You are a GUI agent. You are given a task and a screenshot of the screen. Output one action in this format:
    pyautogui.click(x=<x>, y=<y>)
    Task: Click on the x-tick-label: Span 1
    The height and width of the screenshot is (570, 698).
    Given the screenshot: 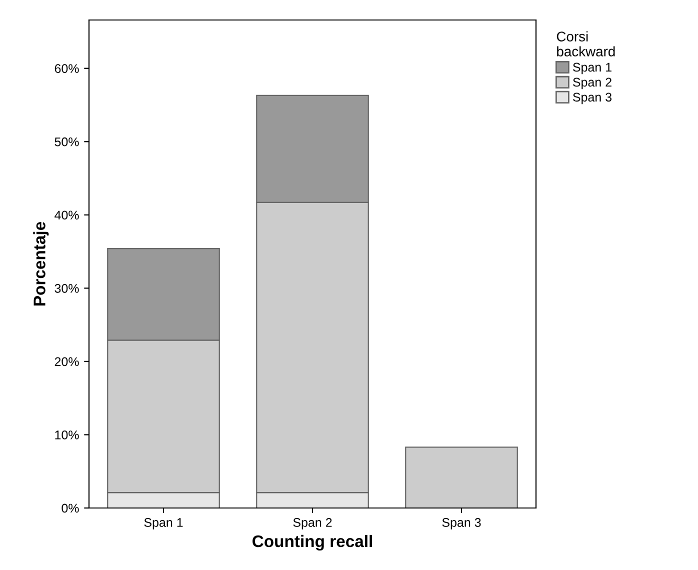 What is the action you would take?
    pyautogui.click(x=163, y=524)
    